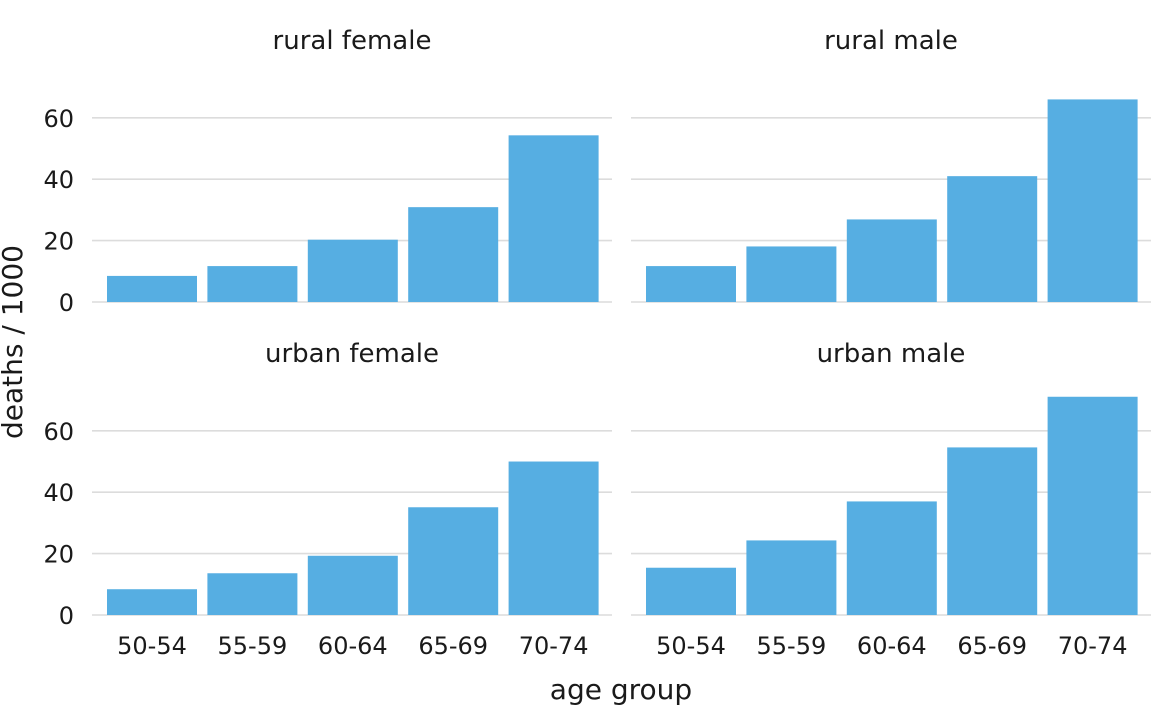 This screenshot has height=711, width=1152. I want to click on panel-title: urban male, so click(891, 354).